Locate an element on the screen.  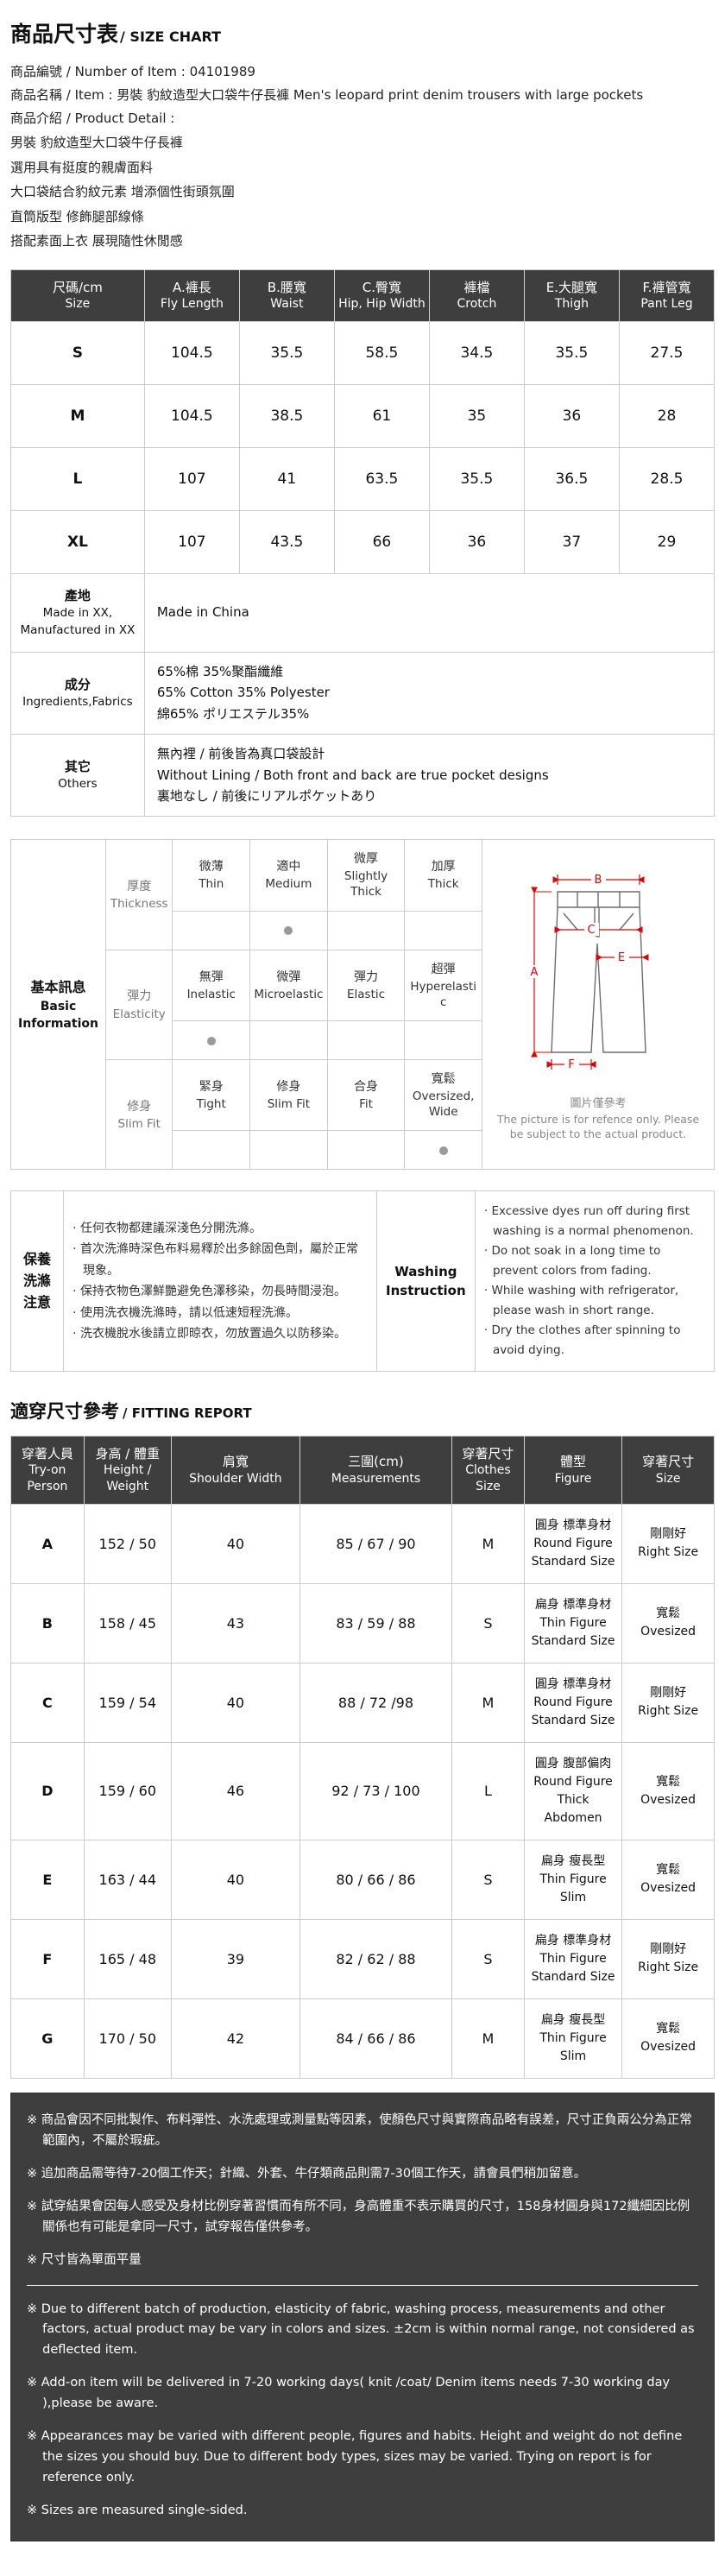
trousers-outline is located at coordinates (598, 972).